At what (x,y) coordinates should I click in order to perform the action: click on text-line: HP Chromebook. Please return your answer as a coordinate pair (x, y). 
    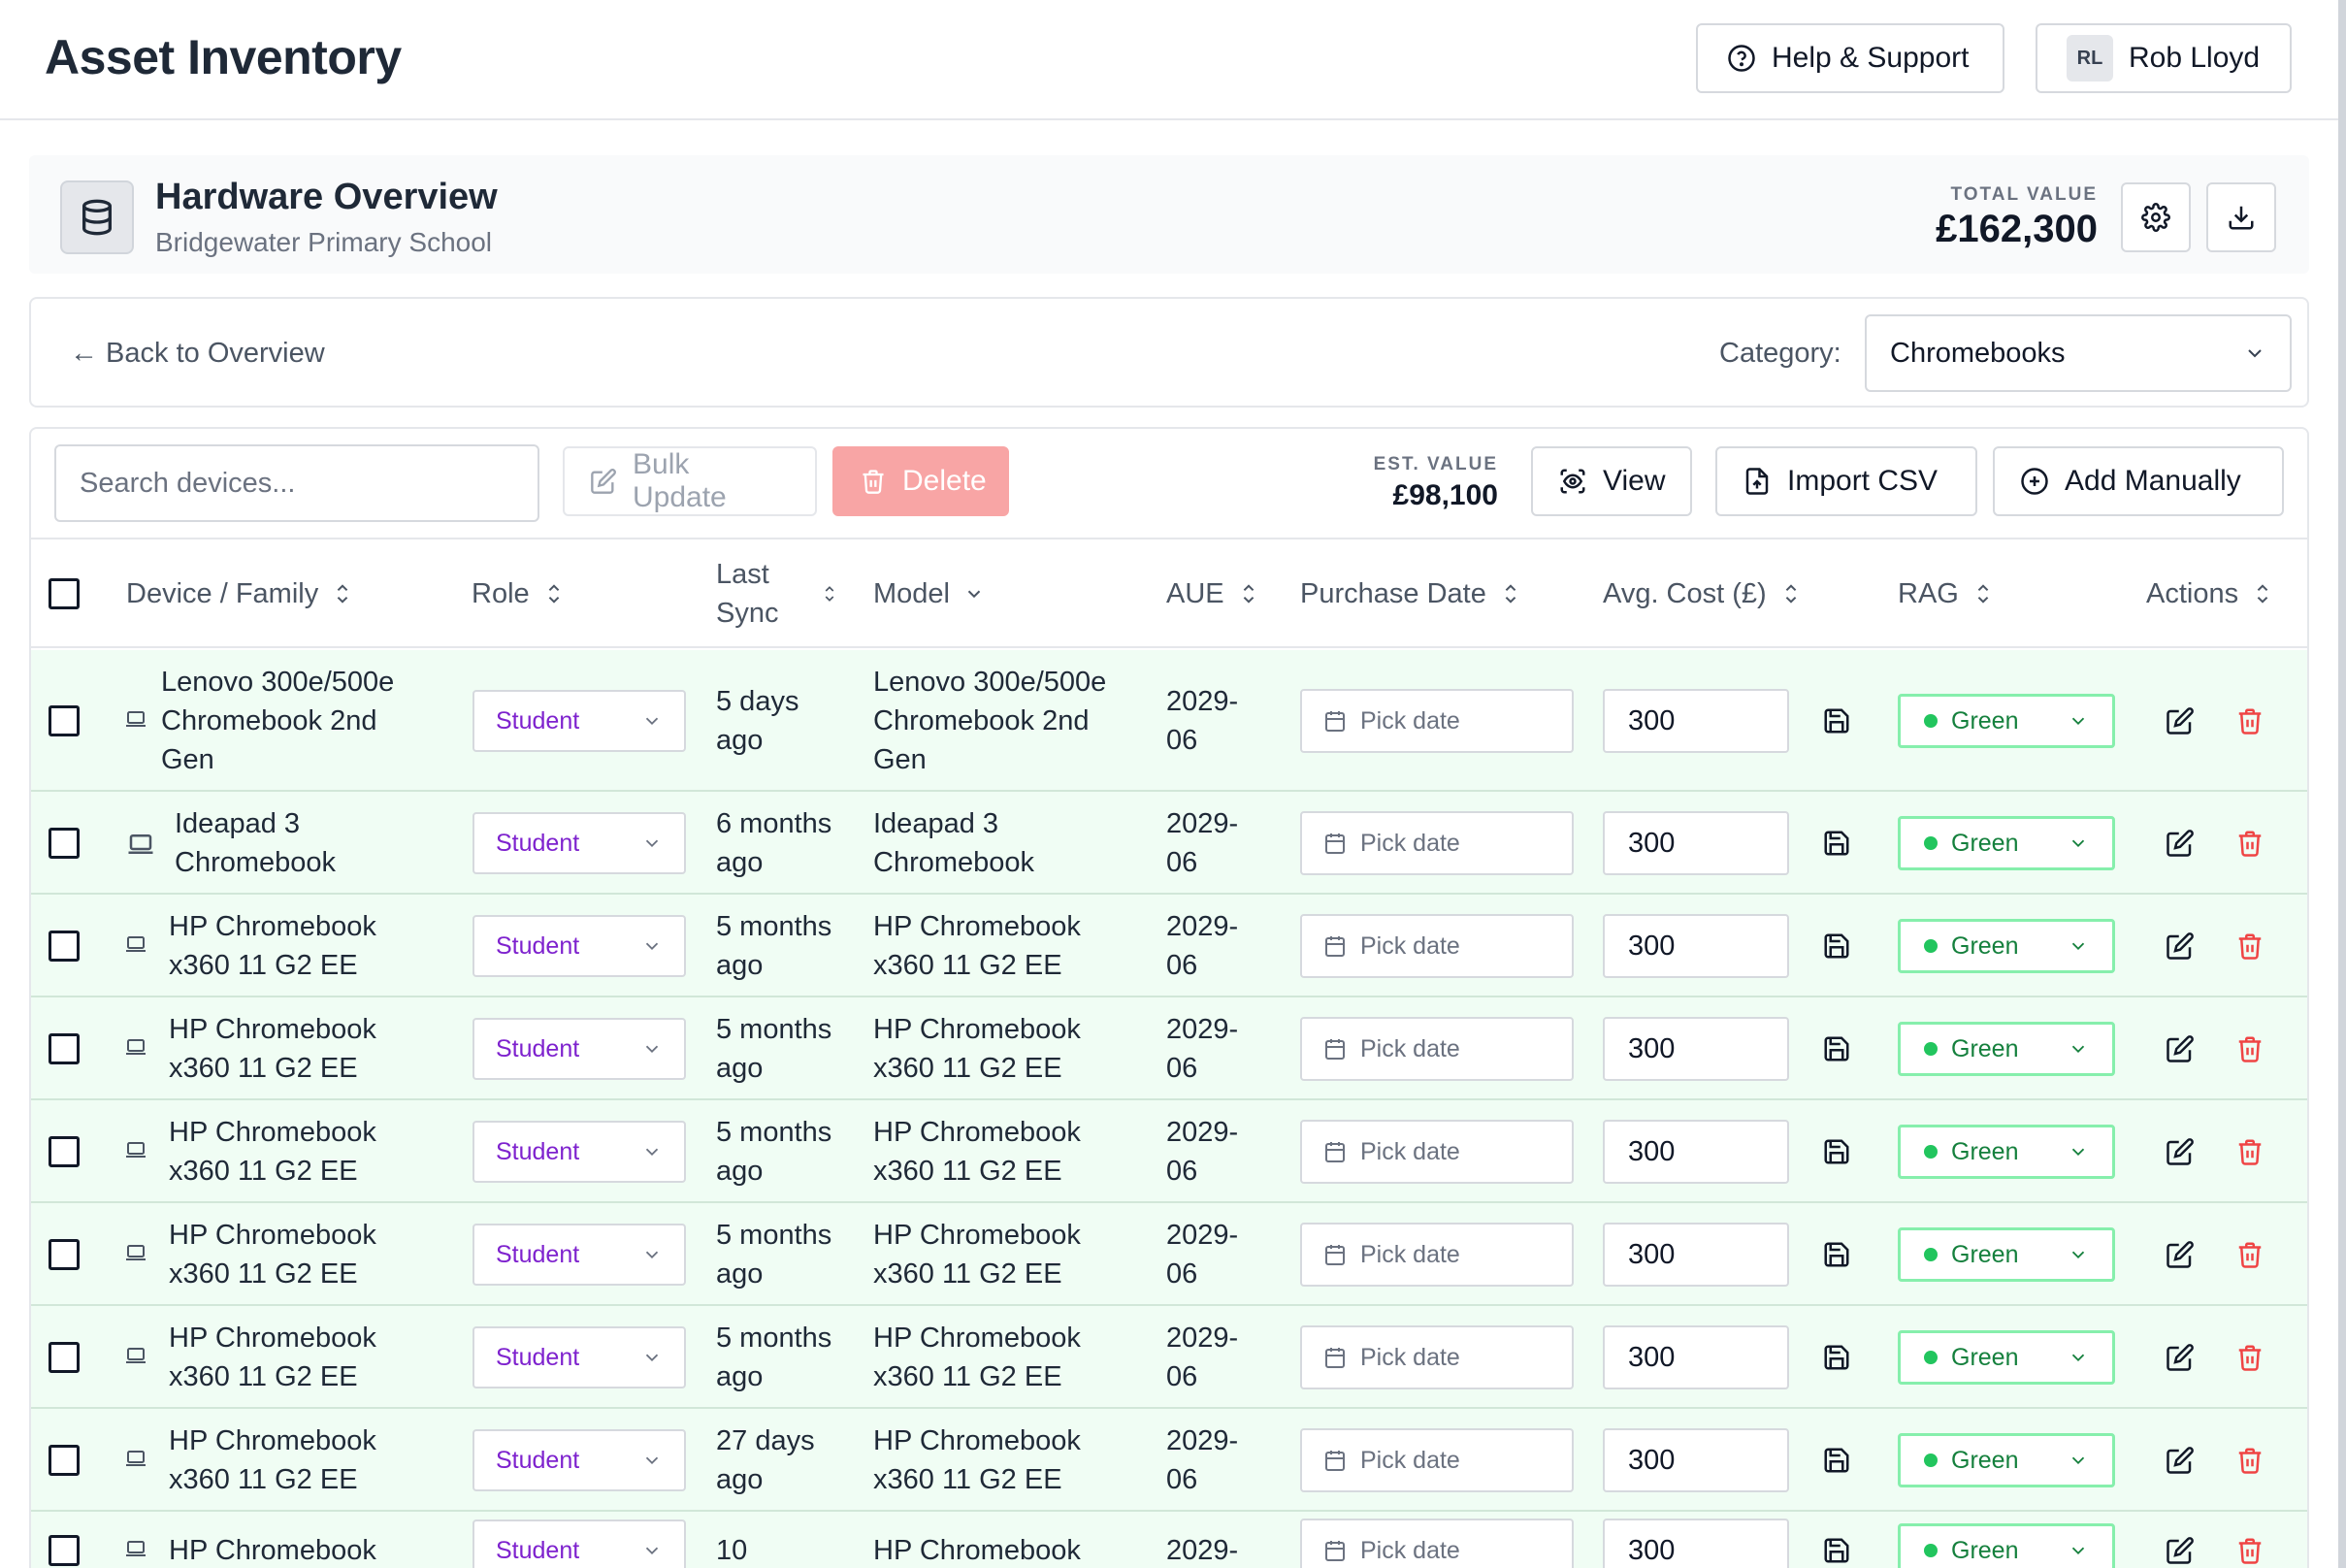
    Looking at the image, I should click on (273, 1132).